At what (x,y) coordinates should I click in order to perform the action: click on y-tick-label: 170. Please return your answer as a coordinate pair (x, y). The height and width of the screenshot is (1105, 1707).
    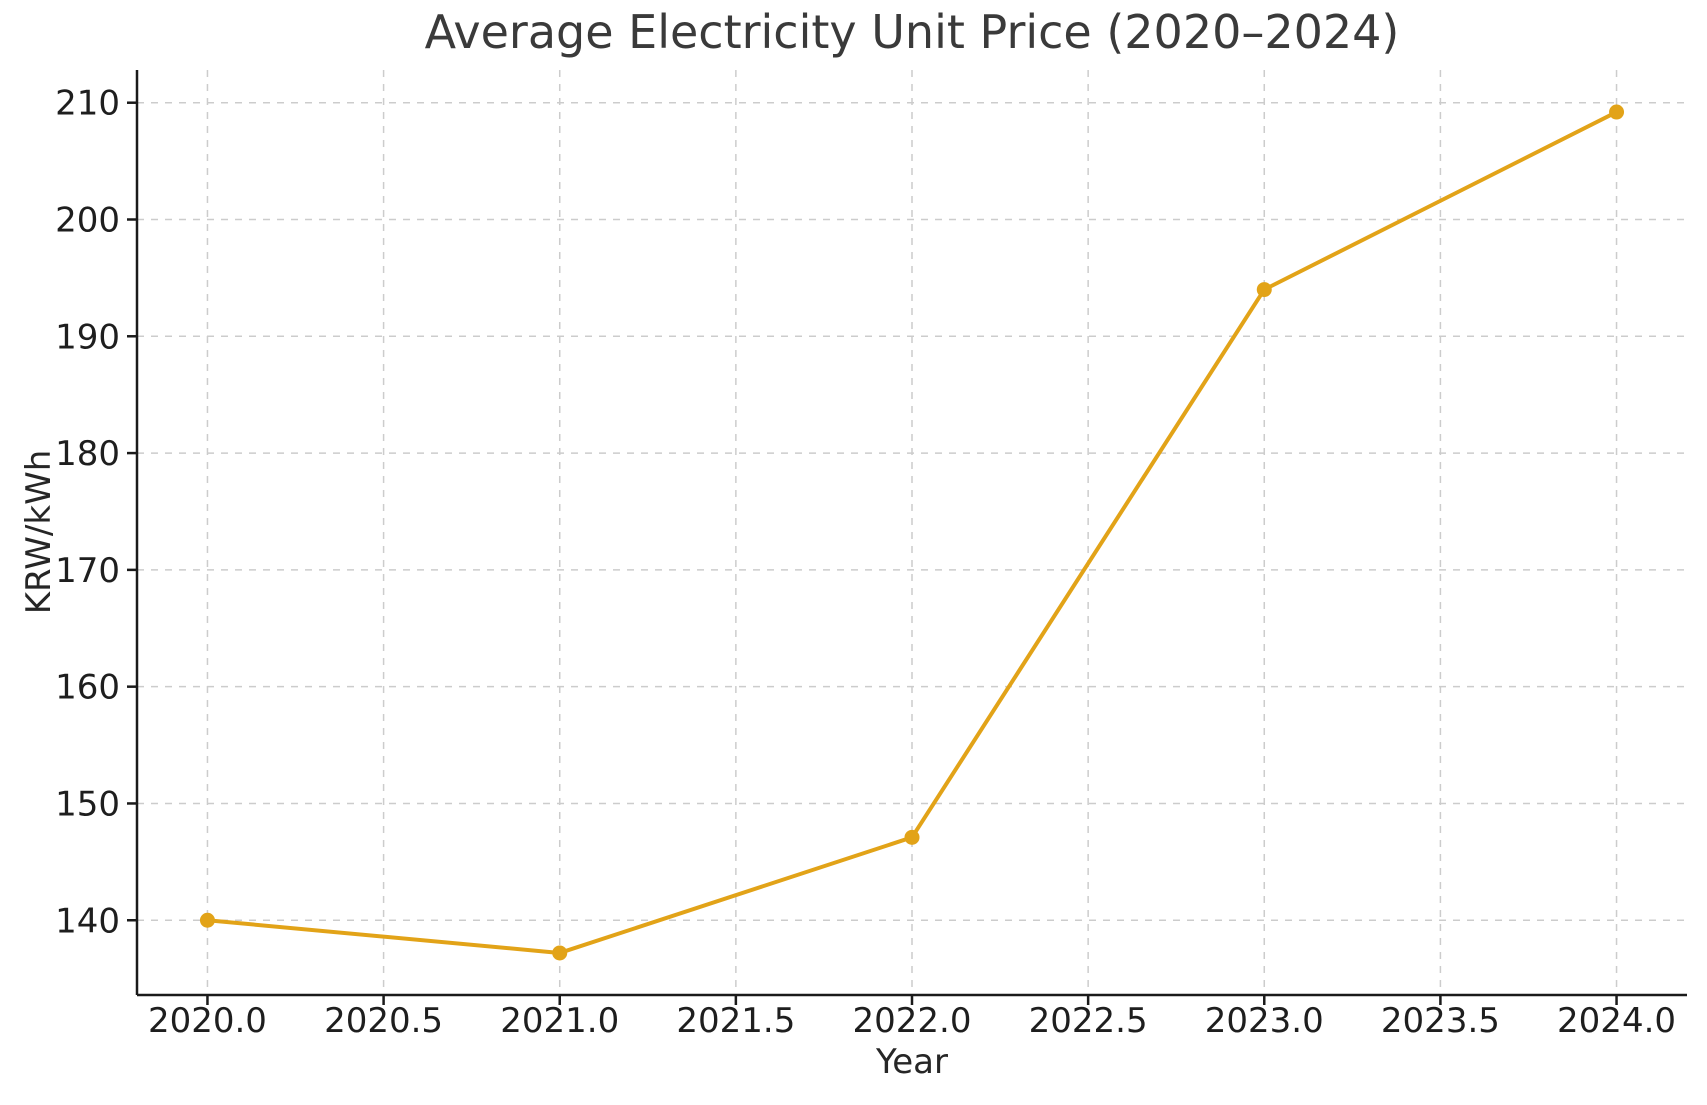
    Looking at the image, I should click on (87, 571).